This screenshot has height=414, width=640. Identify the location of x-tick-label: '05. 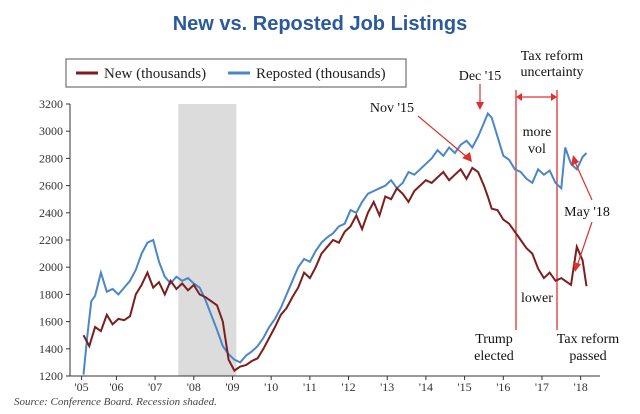
(82, 387).